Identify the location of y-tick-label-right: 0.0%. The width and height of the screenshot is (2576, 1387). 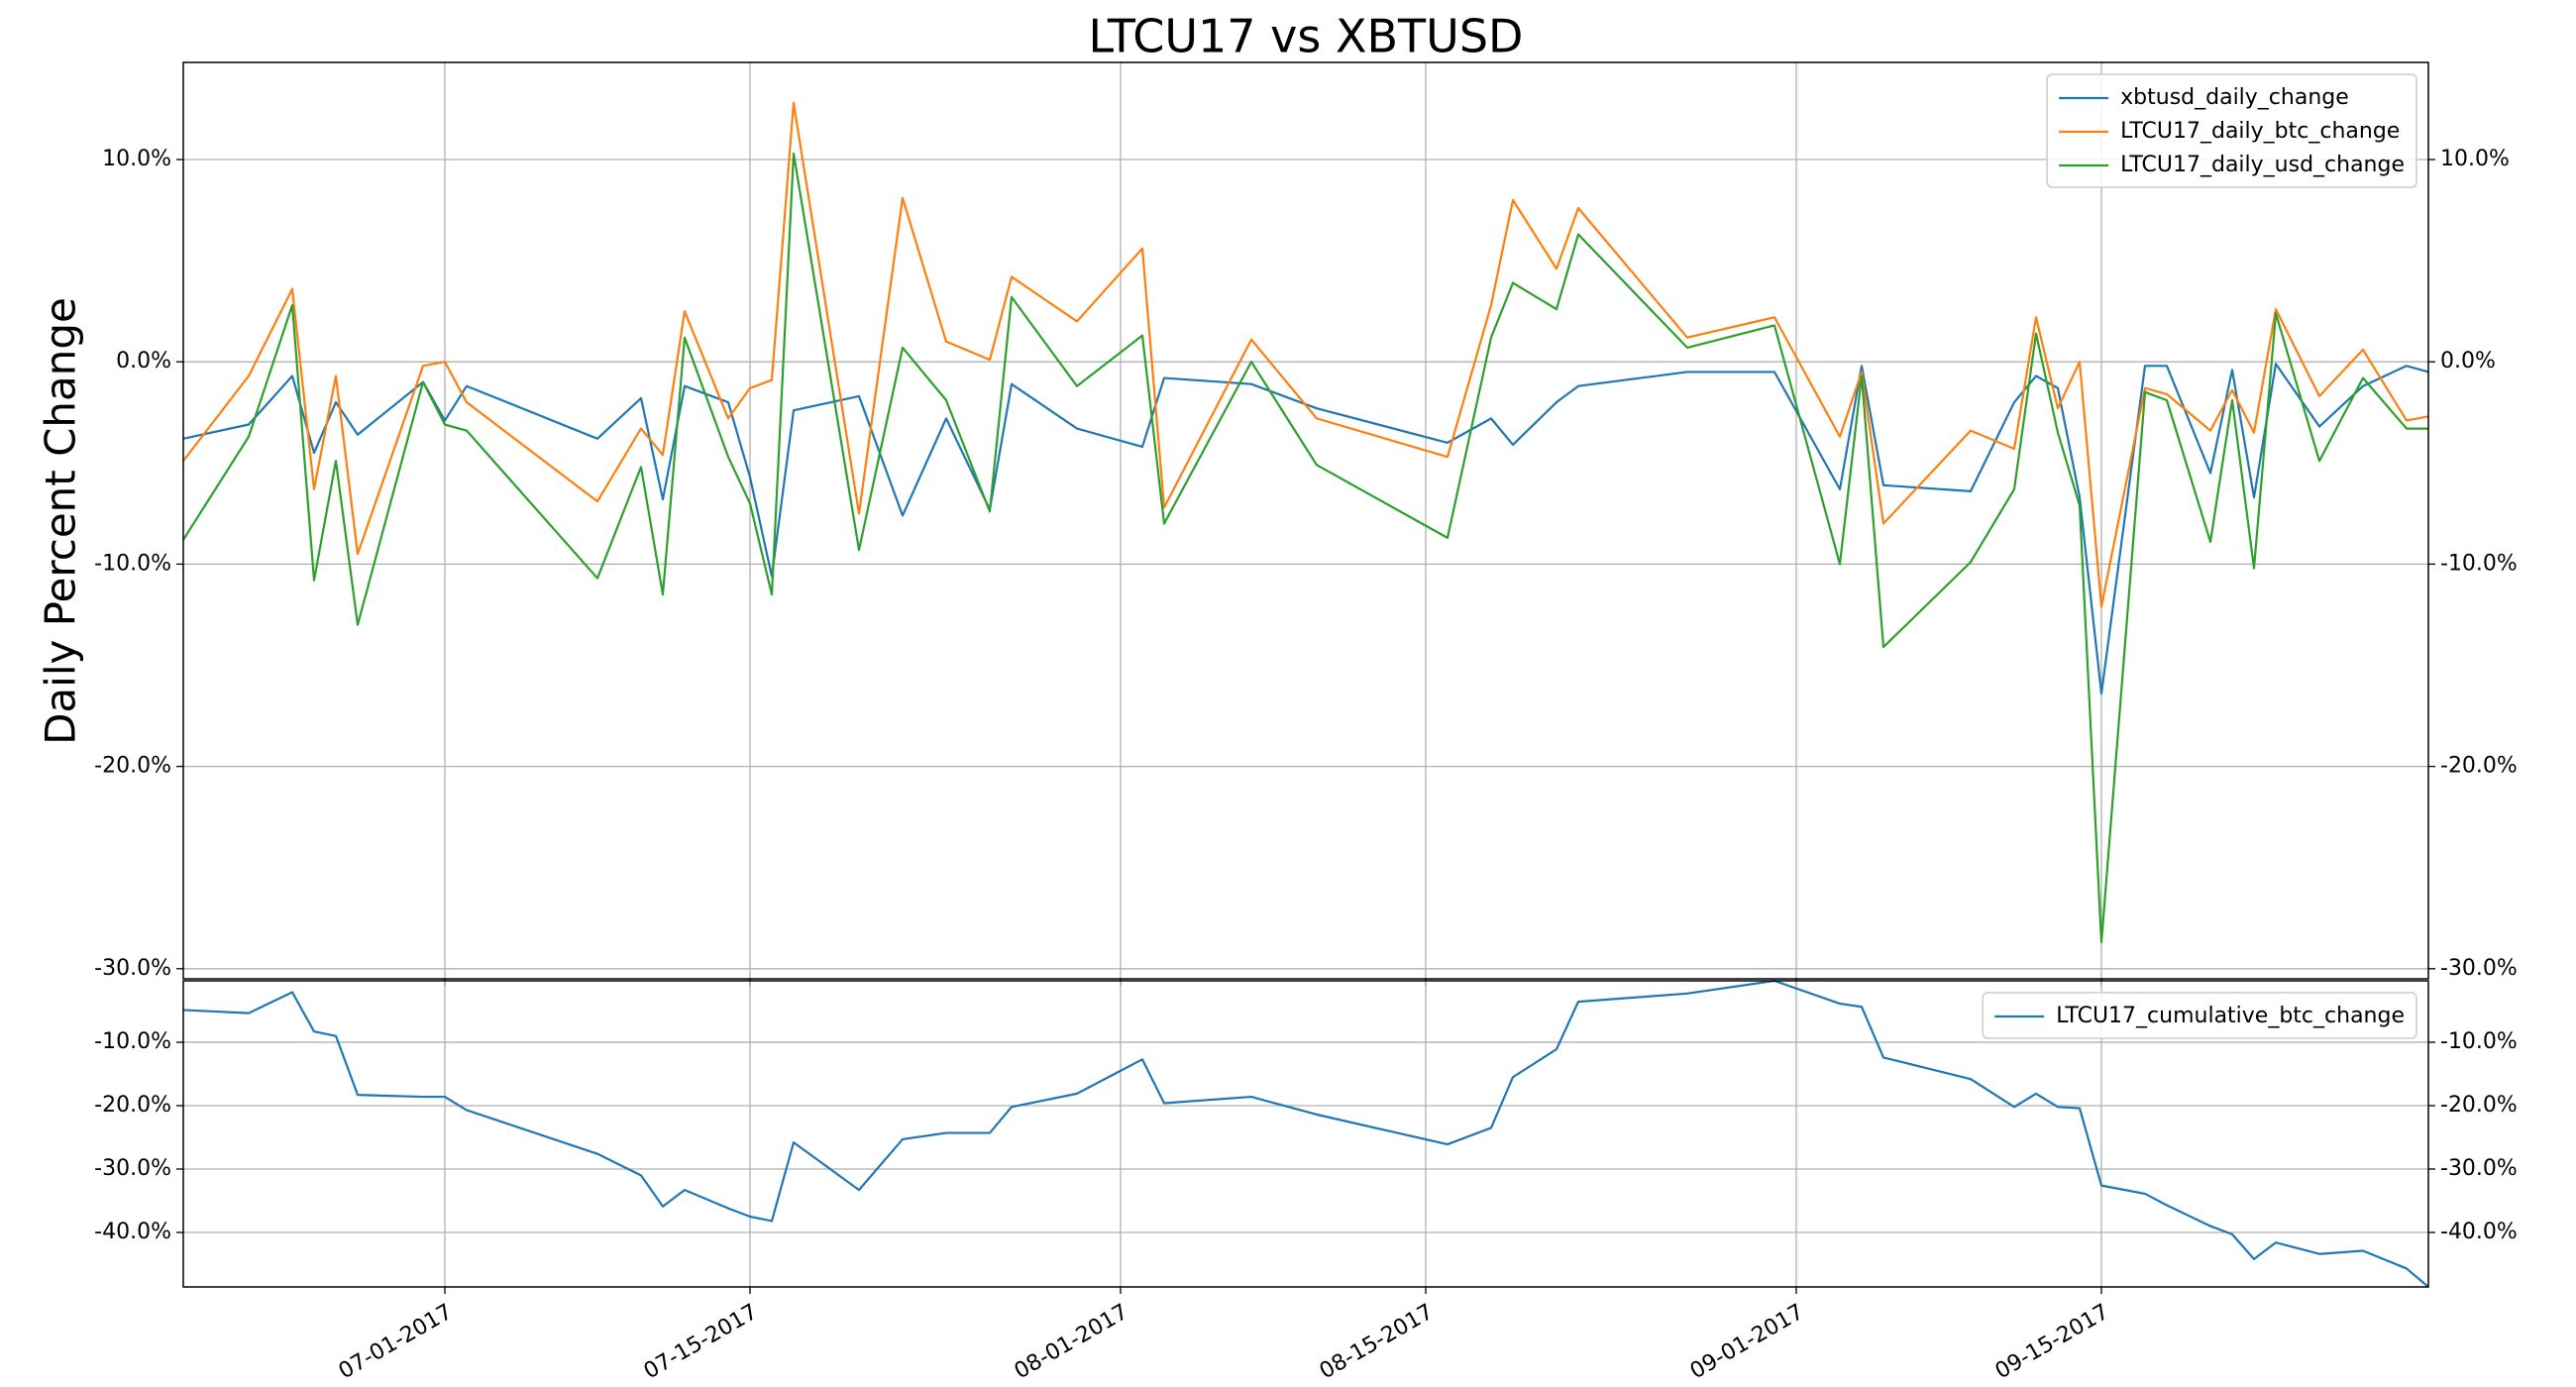
(2468, 361).